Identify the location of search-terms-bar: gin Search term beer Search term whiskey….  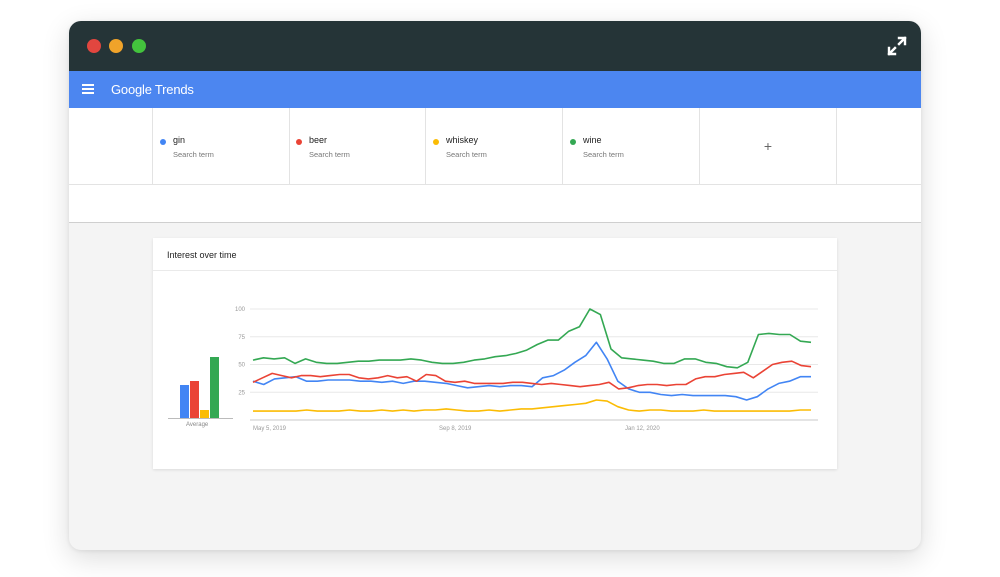
(495, 146).